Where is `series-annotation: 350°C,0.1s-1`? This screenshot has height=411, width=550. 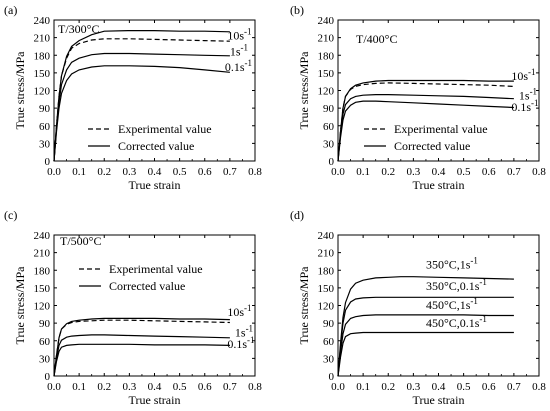 series-annotation: 350°C,0.1s-1 is located at coordinates (456, 285).